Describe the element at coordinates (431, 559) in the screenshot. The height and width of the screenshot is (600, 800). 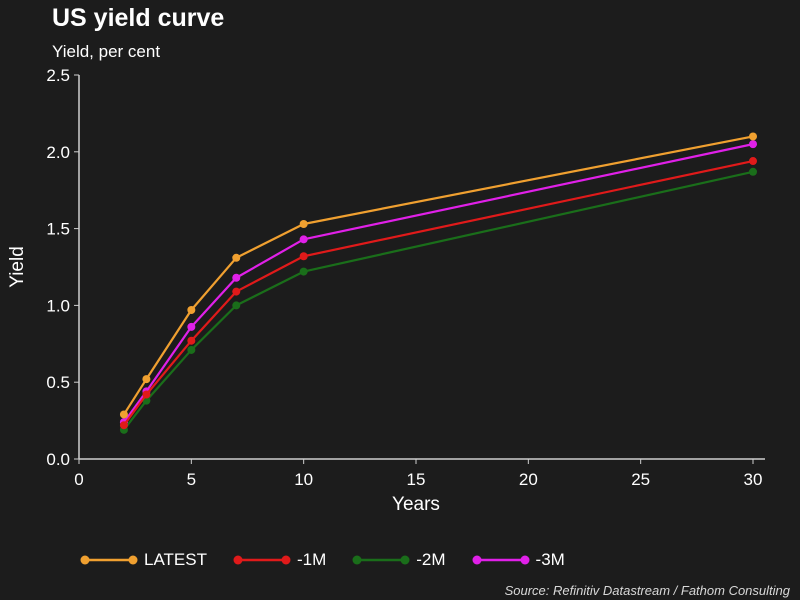
I see `legend-label: -2M` at that location.